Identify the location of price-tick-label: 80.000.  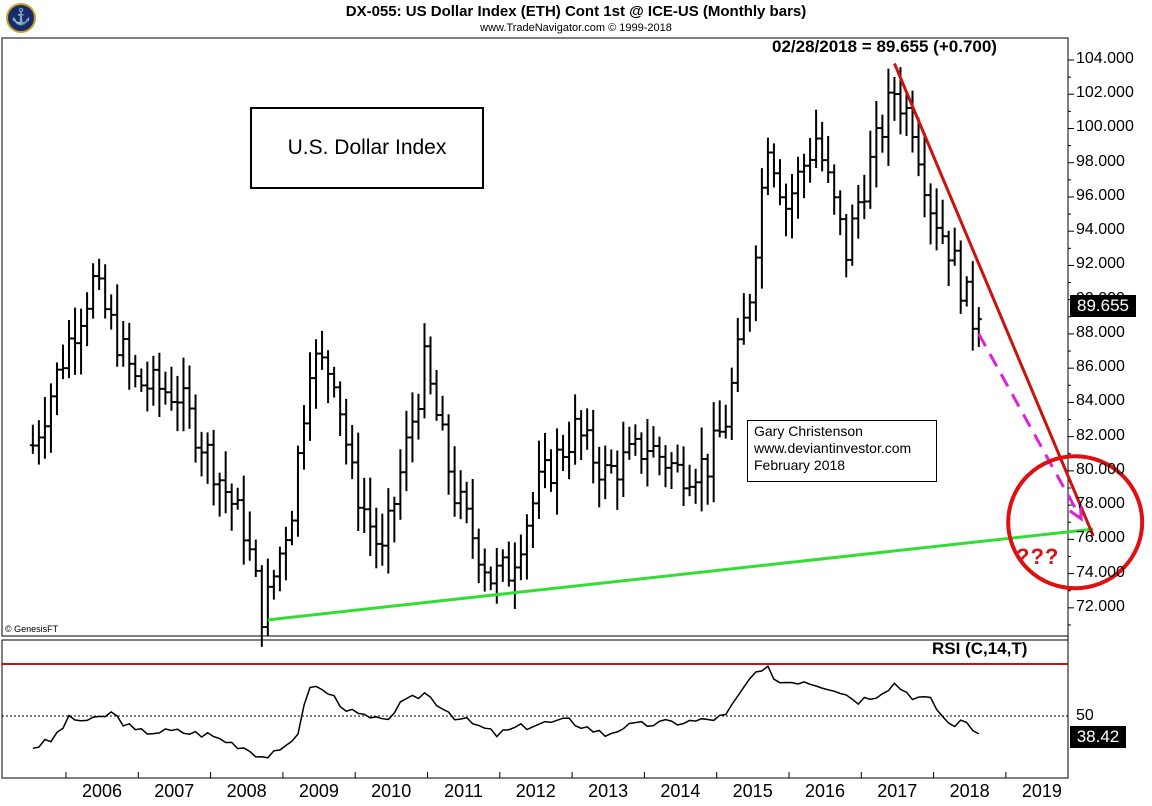
(1100, 469).